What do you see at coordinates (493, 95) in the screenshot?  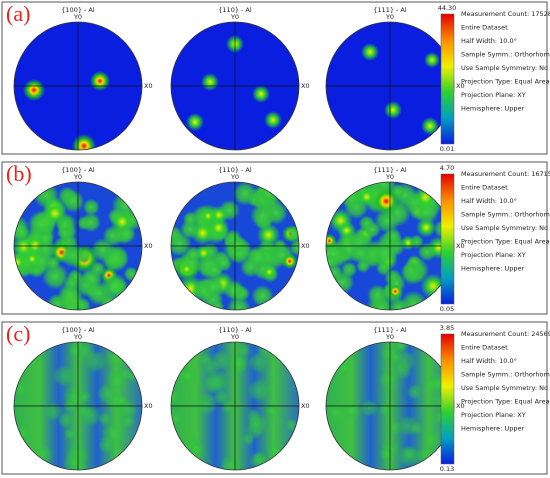 I see `info-line: Projection Plane: XY` at bounding box center [493, 95].